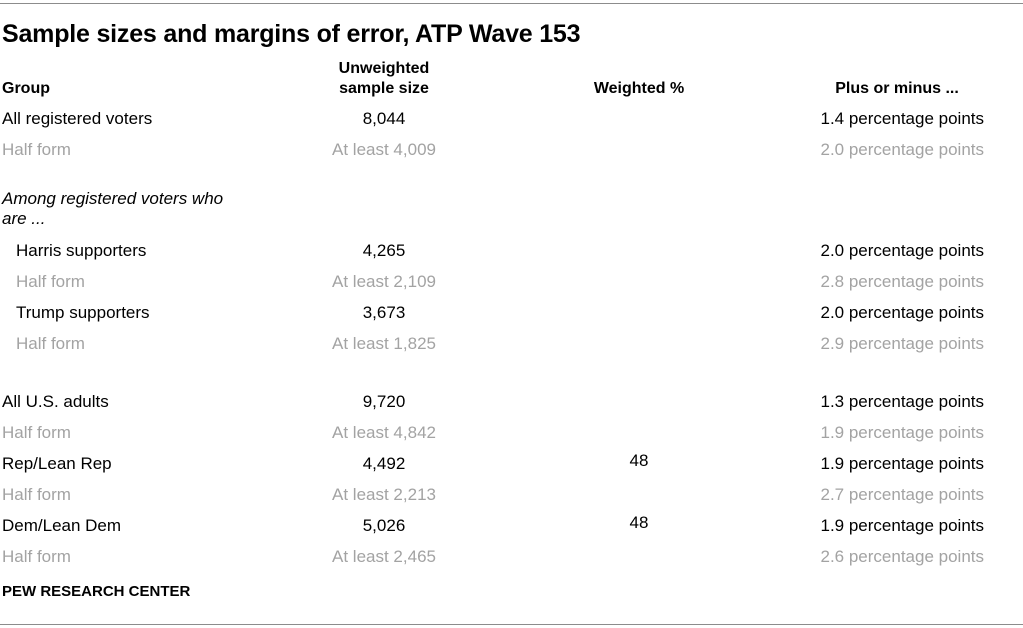  What do you see at coordinates (384, 432) in the screenshot?
I see `row-sample-size: At least 4,842` at bounding box center [384, 432].